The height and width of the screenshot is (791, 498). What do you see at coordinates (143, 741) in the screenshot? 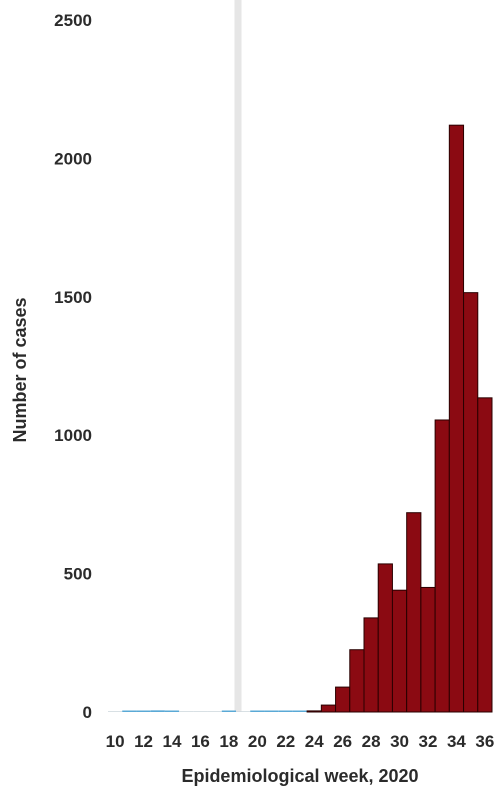
I see `x-tick-label-12: 12` at bounding box center [143, 741].